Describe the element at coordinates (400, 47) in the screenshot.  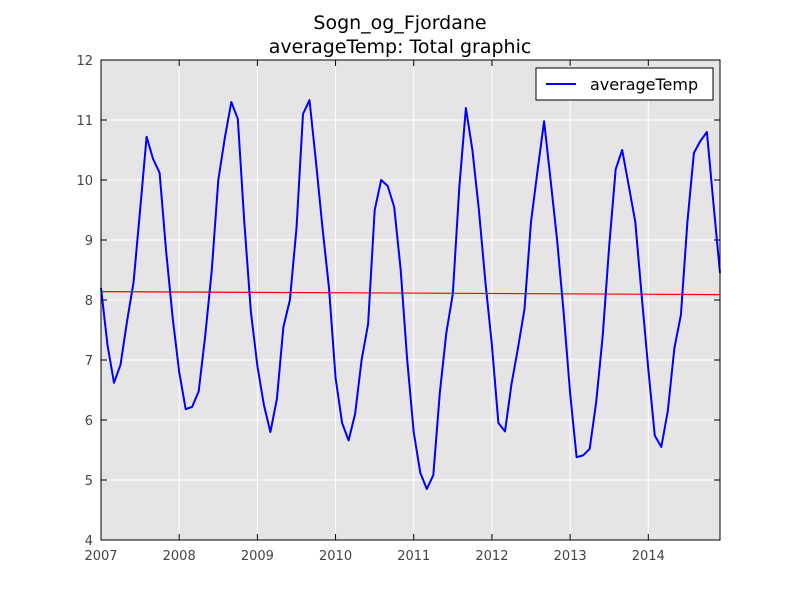
I see `chart-subtitle: averageTemp: Total graphic` at that location.